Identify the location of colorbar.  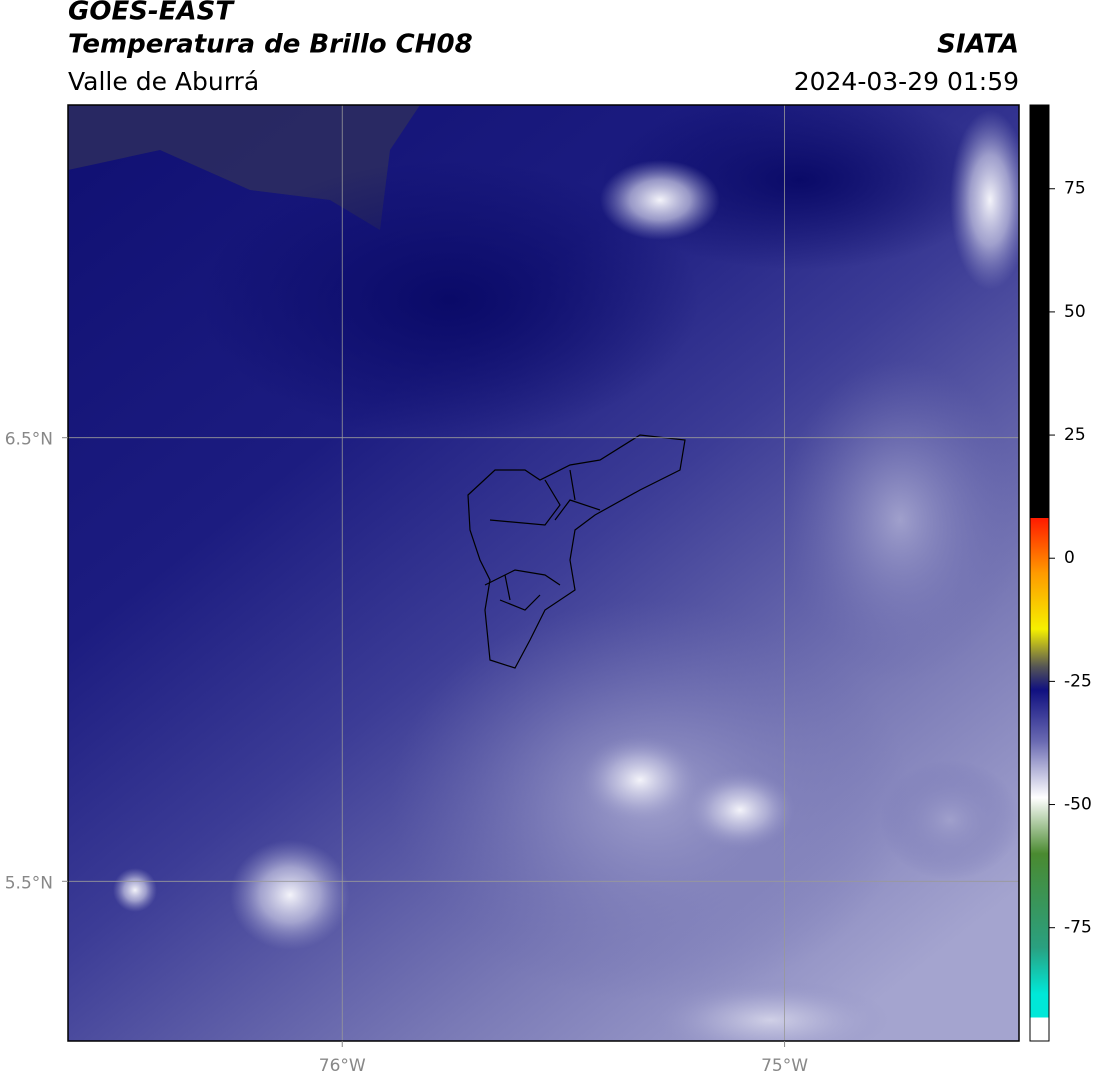
(1039, 573).